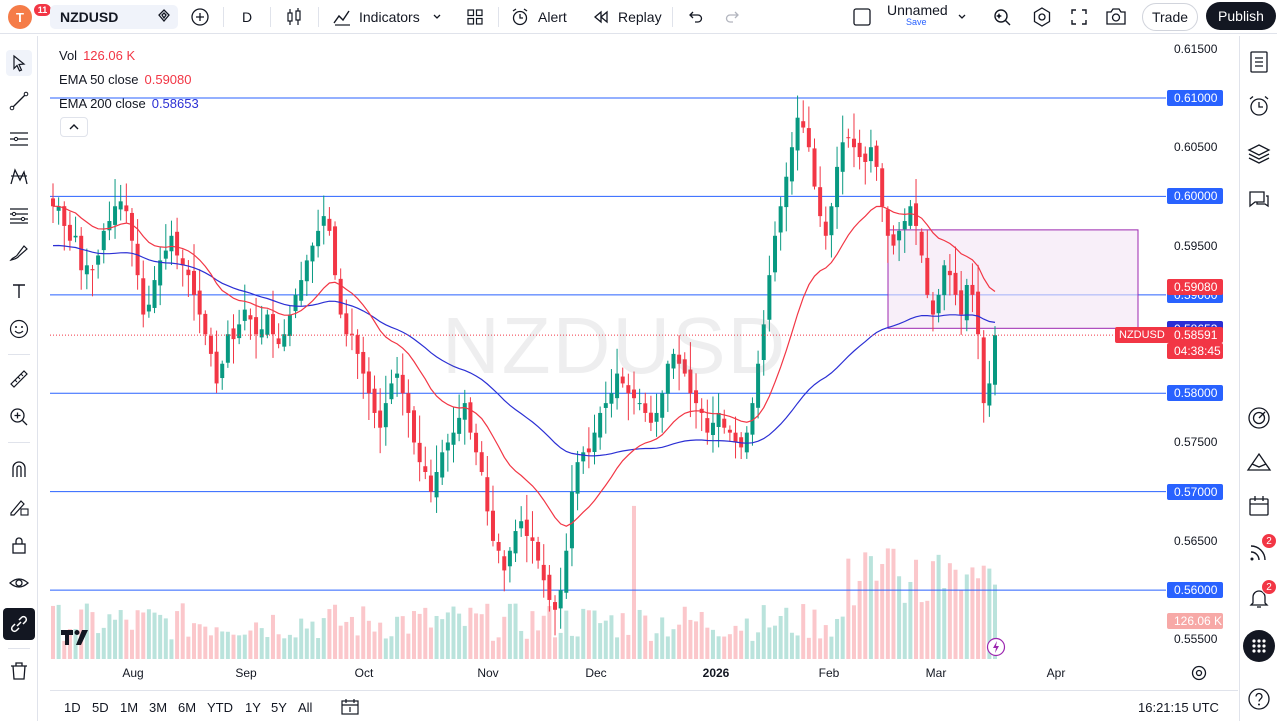 The width and height of the screenshot is (1277, 721). Describe the element at coordinates (19, 253) in the screenshot. I see `brush-tool` at that location.